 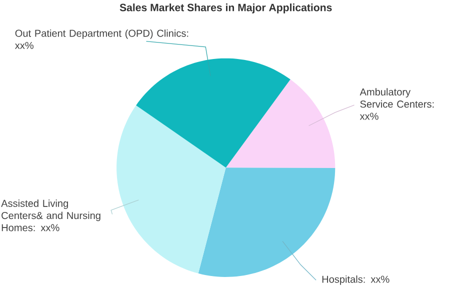 What do you see at coordinates (397, 104) in the screenshot?
I see `slice-label: Ambulatory Service Centers: xx%` at bounding box center [397, 104].